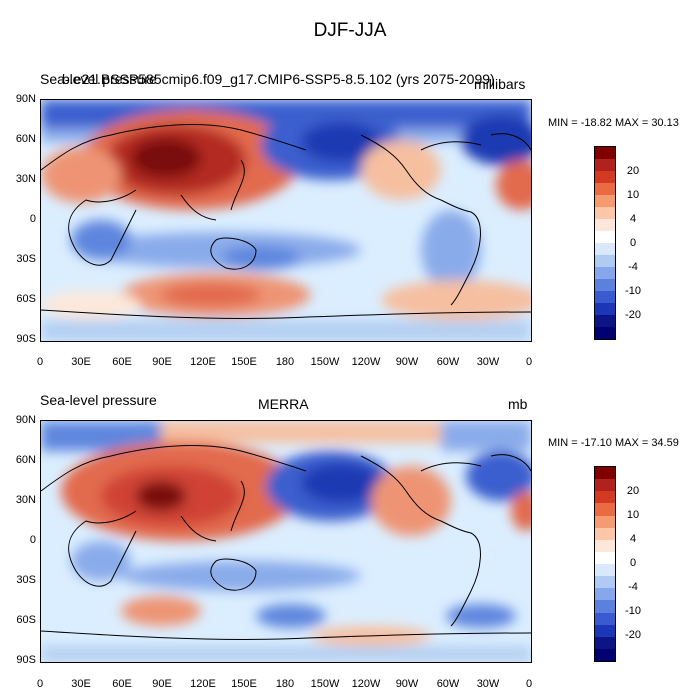 The height and width of the screenshot is (700, 700). What do you see at coordinates (162, 684) in the screenshot?
I see `panel-bottom-lon-tick: 90E` at bounding box center [162, 684].